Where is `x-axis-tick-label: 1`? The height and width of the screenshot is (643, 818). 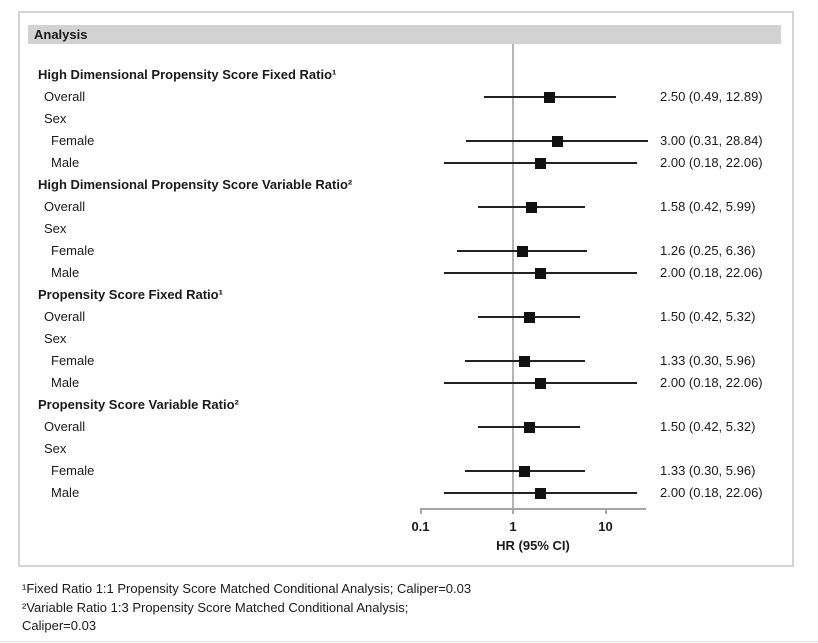 x-axis-tick-label: 1 is located at coordinates (513, 526).